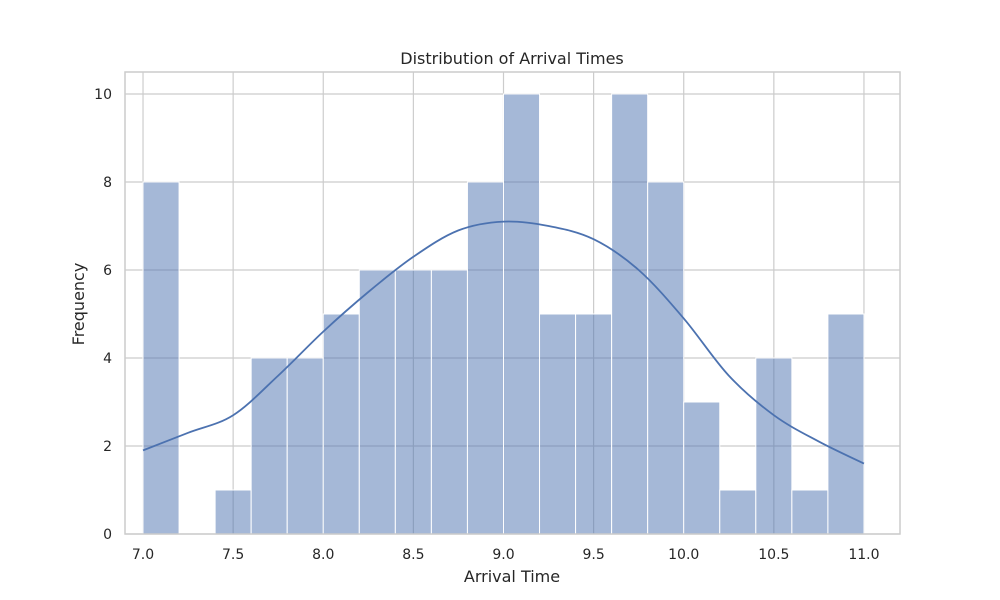 The height and width of the screenshot is (600, 1000). I want to click on y-tick-label: 2, so click(107, 447).